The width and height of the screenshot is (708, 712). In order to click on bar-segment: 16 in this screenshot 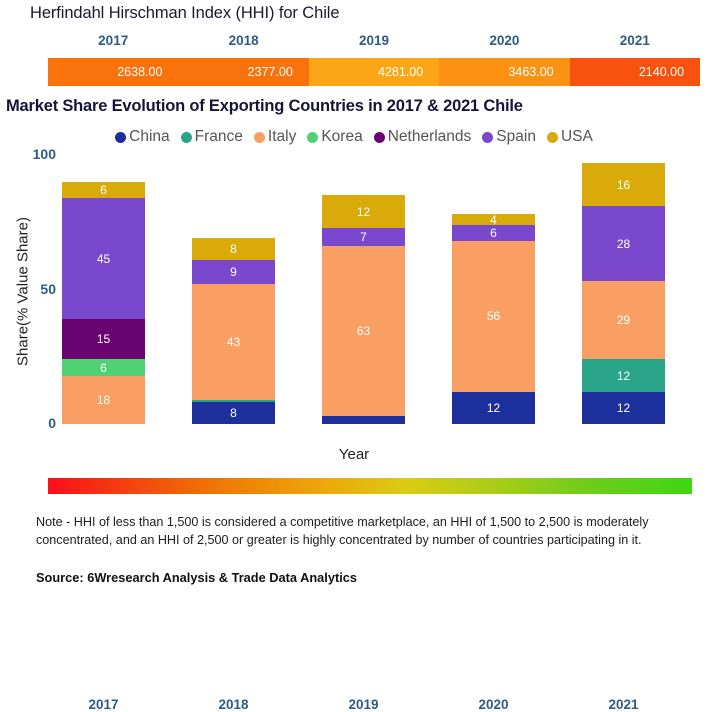, I will do `click(623, 185)`.